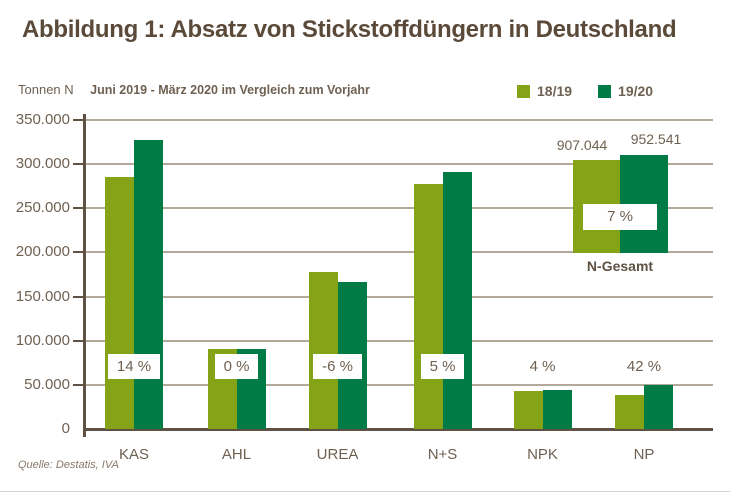  Describe the element at coordinates (65, 428) in the screenshot. I see `y-tick-label: 0` at that location.